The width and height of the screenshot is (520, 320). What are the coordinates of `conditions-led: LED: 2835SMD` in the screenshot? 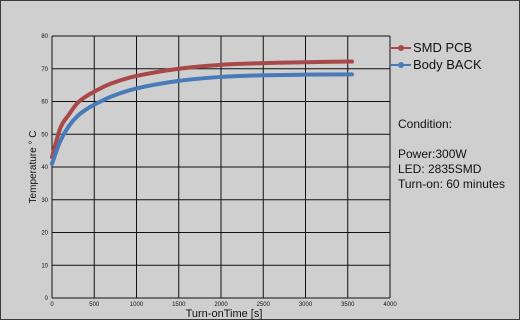 It's located at (440, 169).